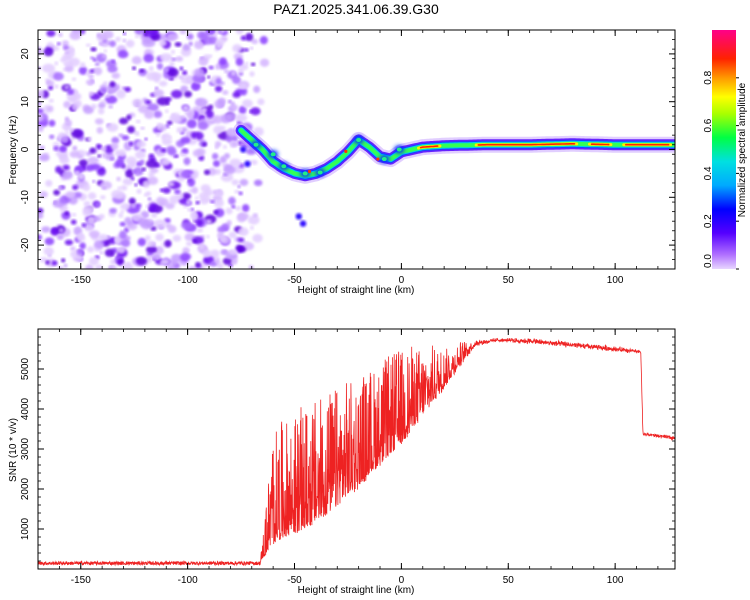 This screenshot has height=600, width=750. I want to click on x-tick-label: -50, so click(294, 580).